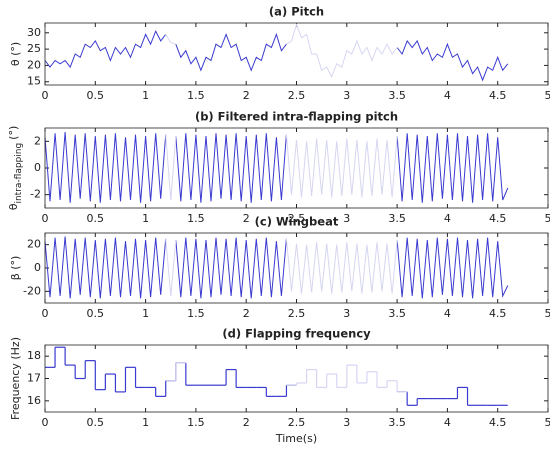 The image size is (550, 457). I want to click on y-axis-label: θ (°), so click(15, 54).